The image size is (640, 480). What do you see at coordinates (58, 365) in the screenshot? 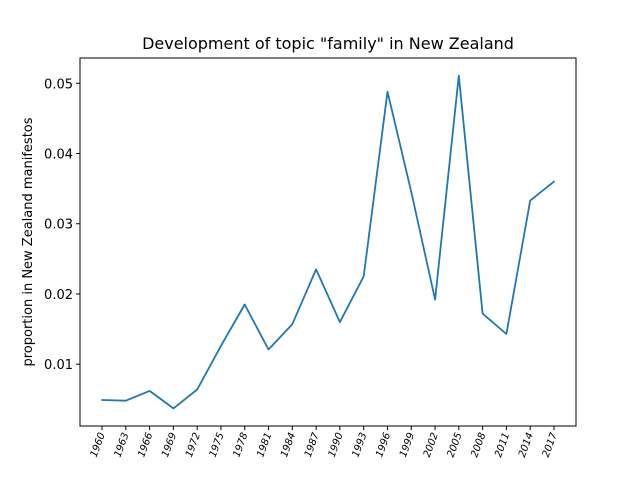
I see `y-tick-label: 0.01` at bounding box center [58, 365].